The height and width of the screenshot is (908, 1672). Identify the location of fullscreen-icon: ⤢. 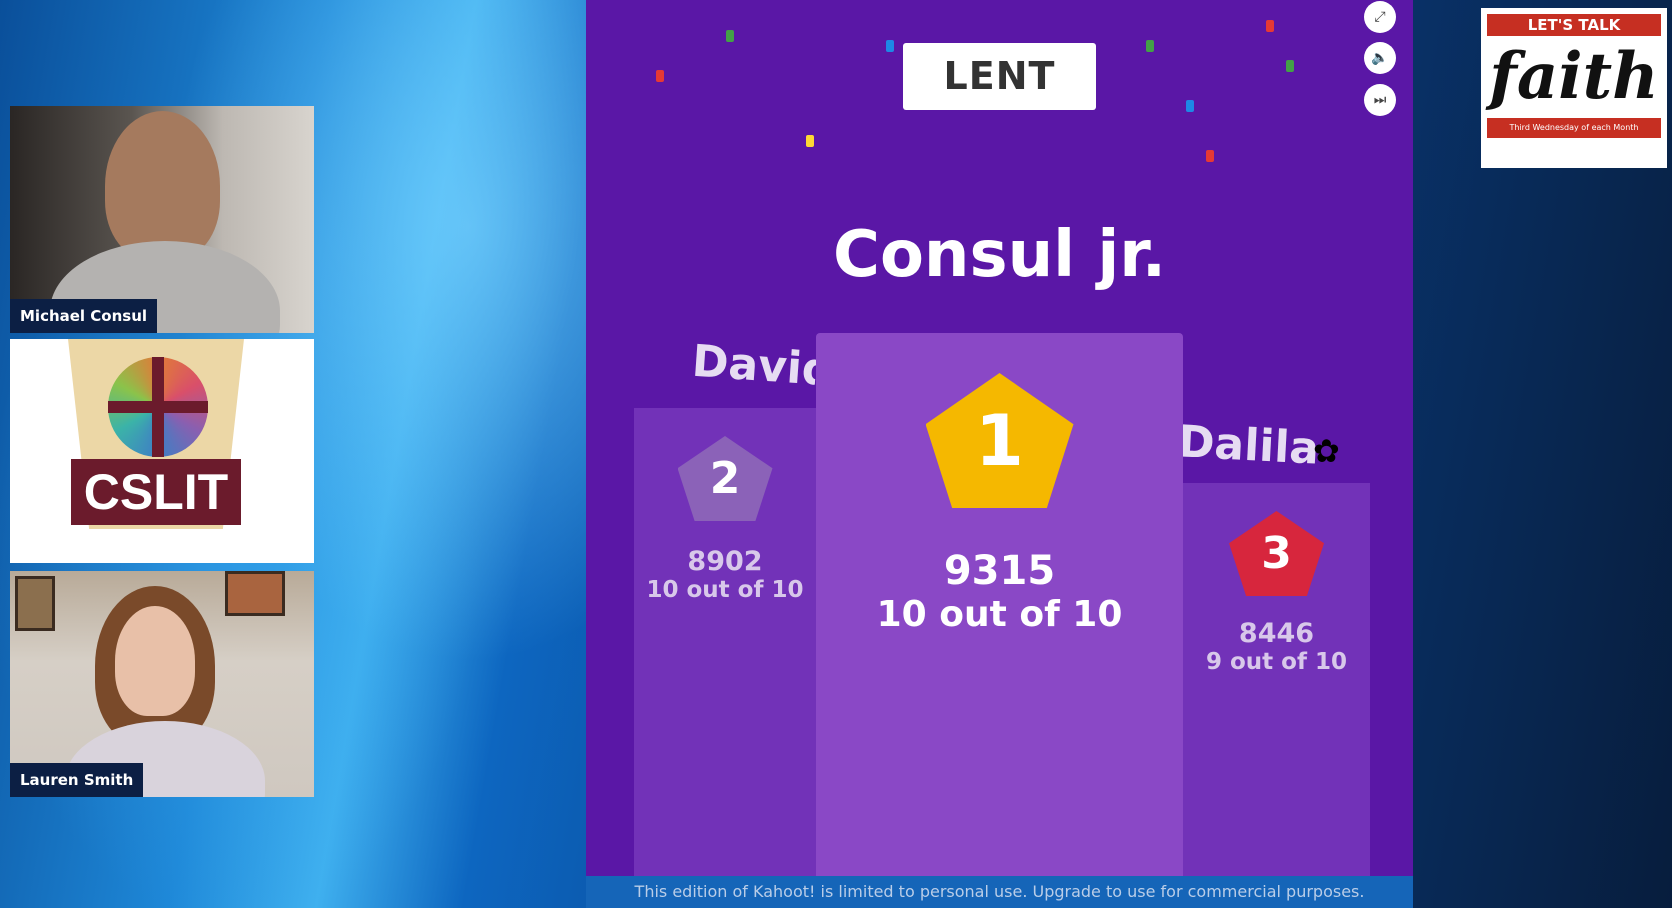
(1380, 17).